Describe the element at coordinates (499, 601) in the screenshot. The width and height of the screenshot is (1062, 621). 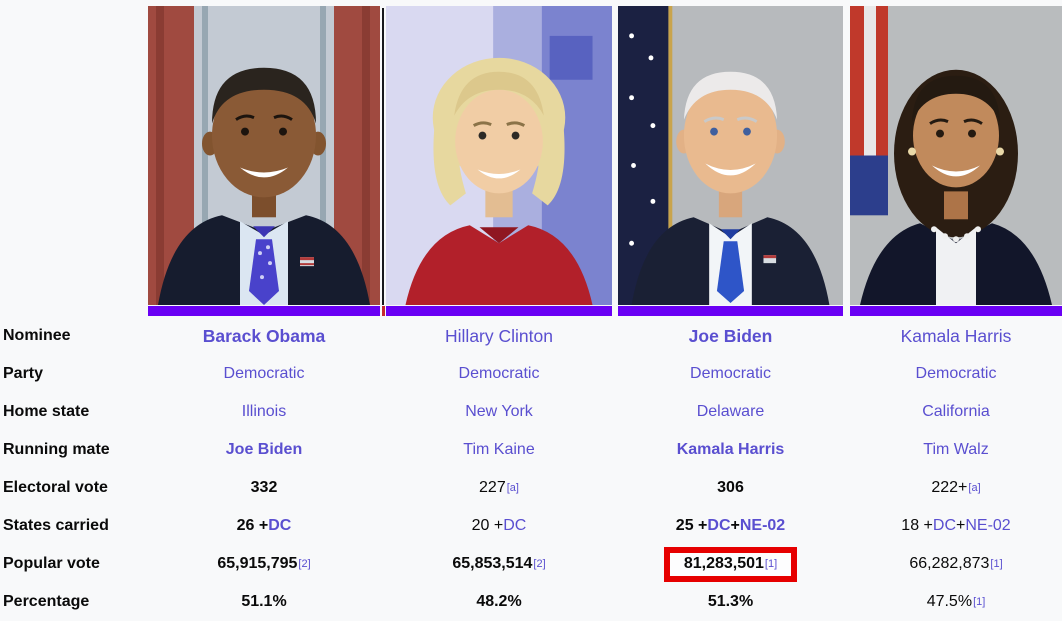
I see `percentage-clinton: 48.2%` at that location.